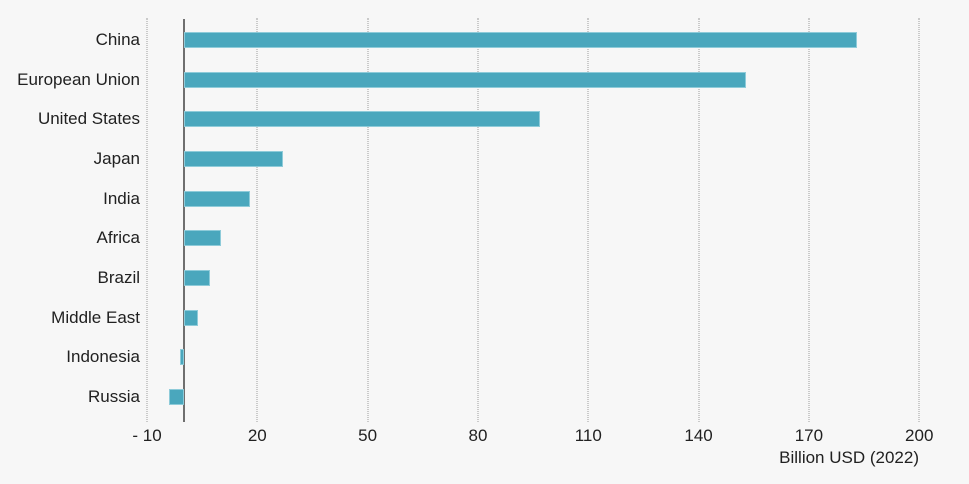 Image resolution: width=969 pixels, height=484 pixels. What do you see at coordinates (216, 198) in the screenshot?
I see `bar-india` at bounding box center [216, 198].